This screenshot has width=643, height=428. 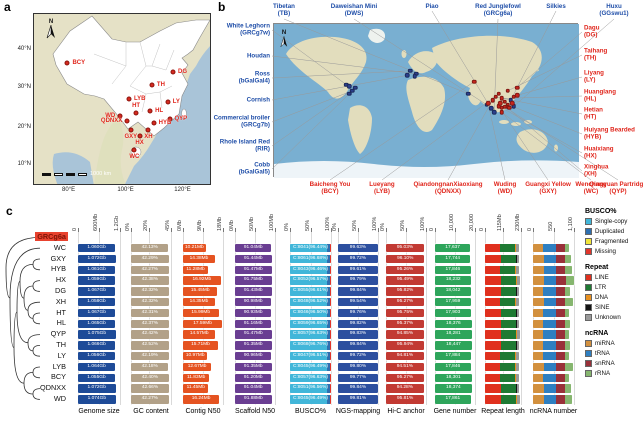 I want to click on bar-value: 18,447, so click(x=453, y=345).